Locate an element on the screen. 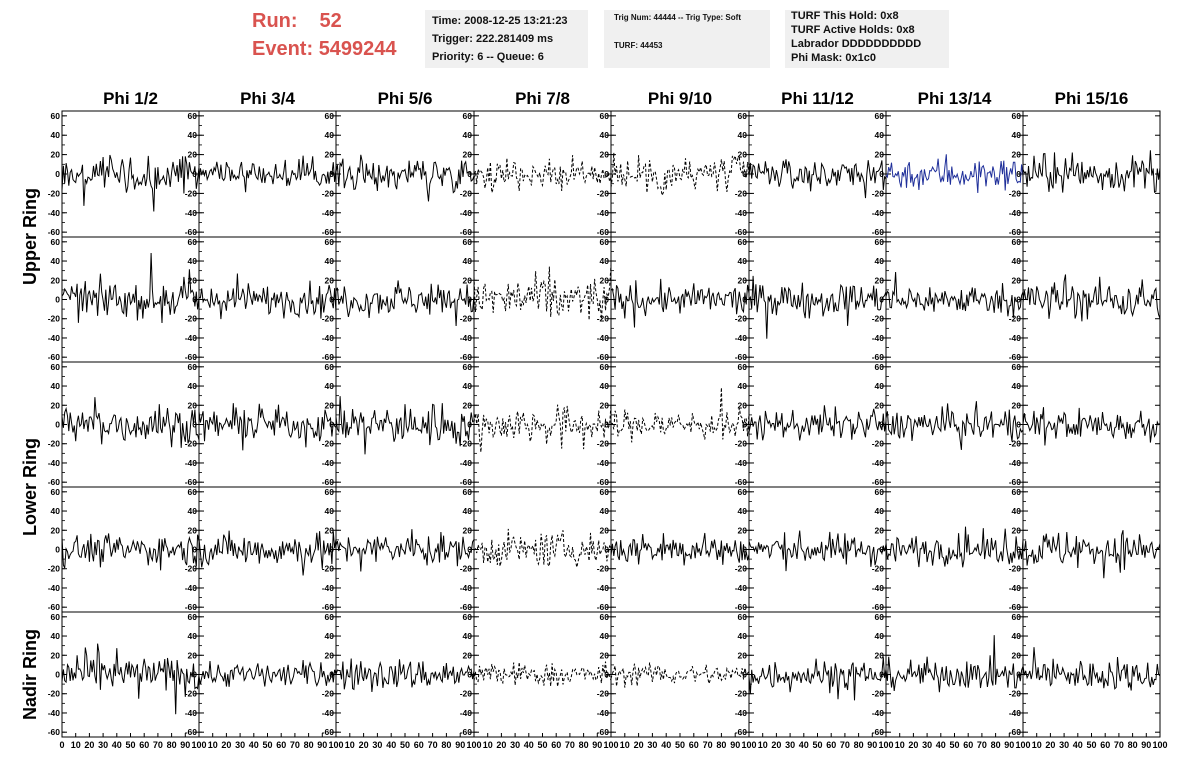 This screenshot has width=1196, height=772. waveform-panel-r1-c2: -60 -40 -20 0 20 40 60 is located at coordinates (261, 174).